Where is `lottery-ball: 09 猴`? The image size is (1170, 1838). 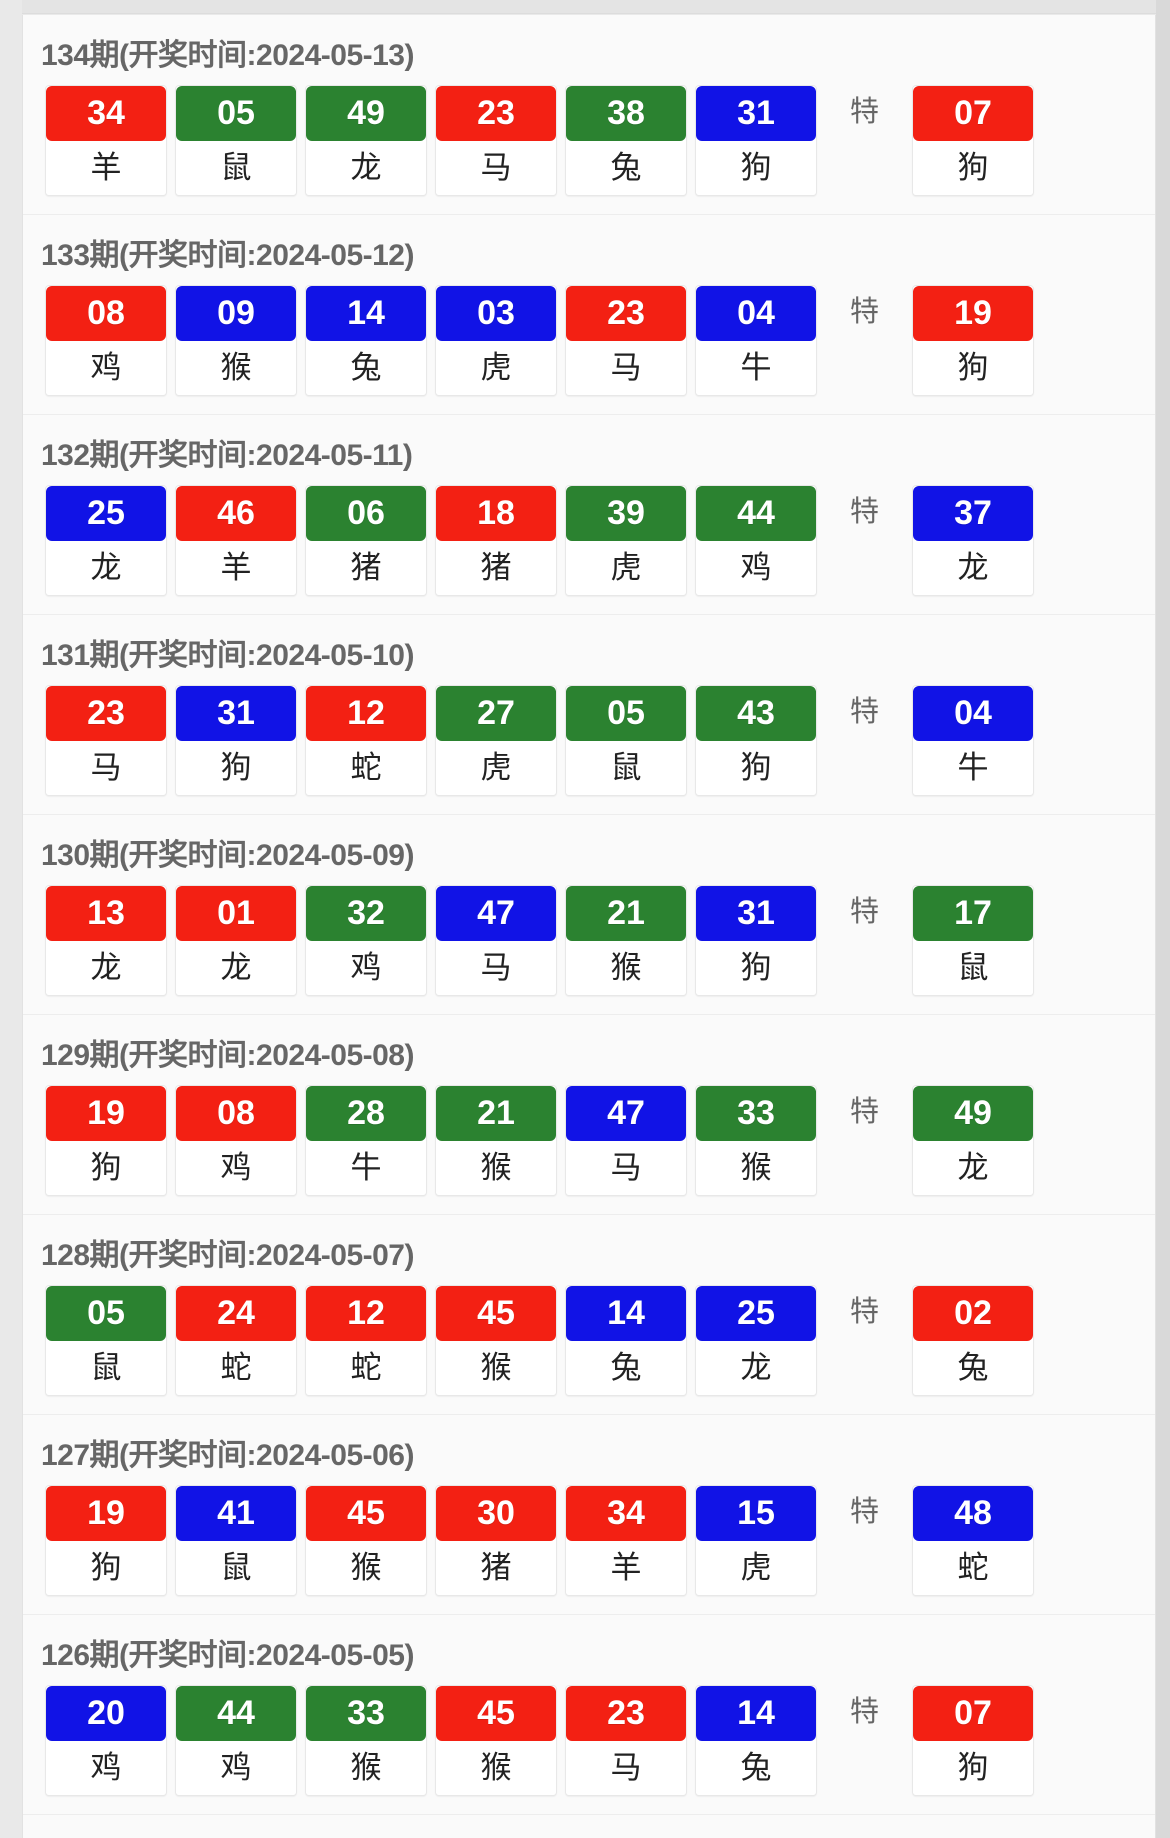 lottery-ball: 09 猴 is located at coordinates (236, 340).